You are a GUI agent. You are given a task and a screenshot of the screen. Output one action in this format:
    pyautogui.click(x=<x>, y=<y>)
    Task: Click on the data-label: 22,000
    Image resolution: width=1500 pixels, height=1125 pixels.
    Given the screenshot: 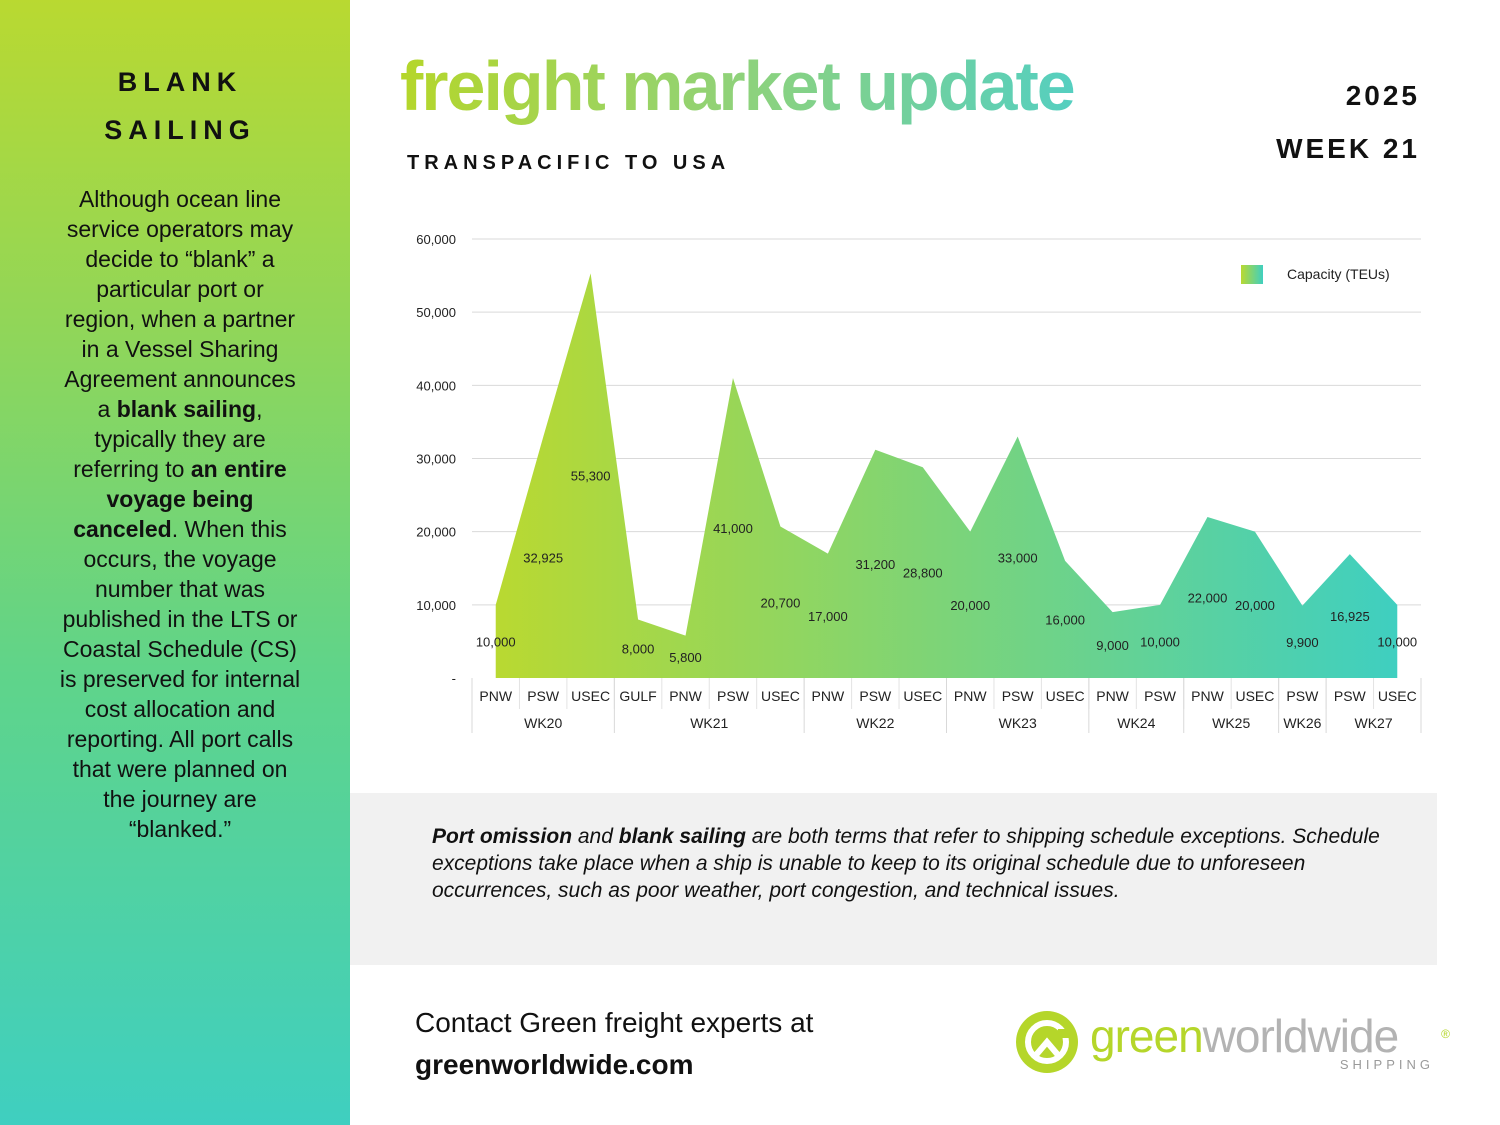 What is the action you would take?
    pyautogui.click(x=1208, y=598)
    